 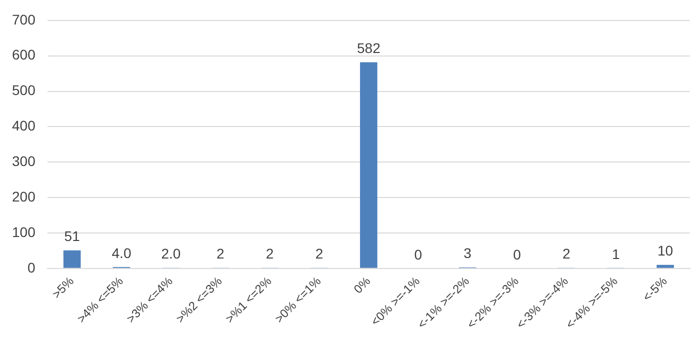 What do you see at coordinates (665, 250) in the screenshot?
I see `data-label: 10` at bounding box center [665, 250].